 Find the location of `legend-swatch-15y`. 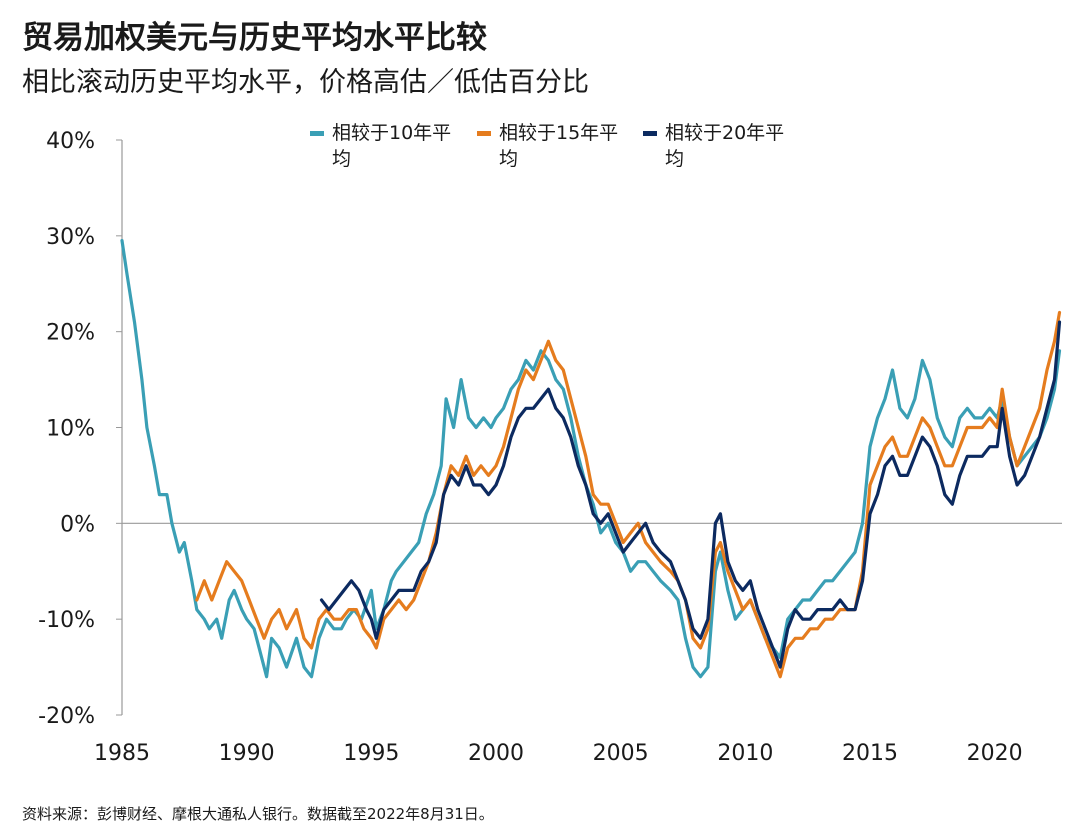

legend-swatch-15y is located at coordinates (484, 133).